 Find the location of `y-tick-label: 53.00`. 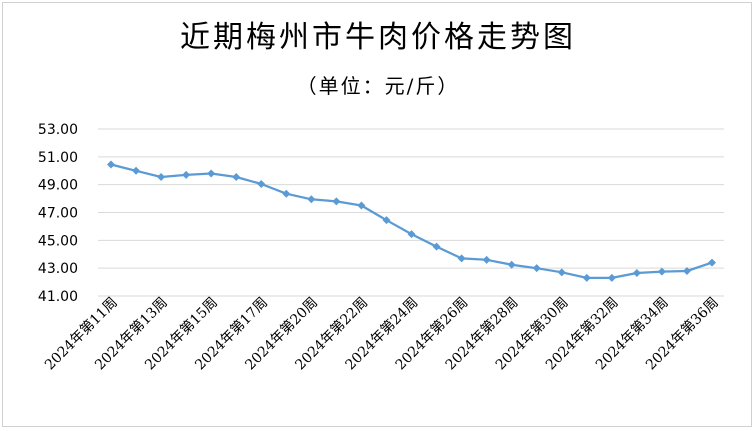

y-tick-label: 53.00 is located at coordinates (58, 130).